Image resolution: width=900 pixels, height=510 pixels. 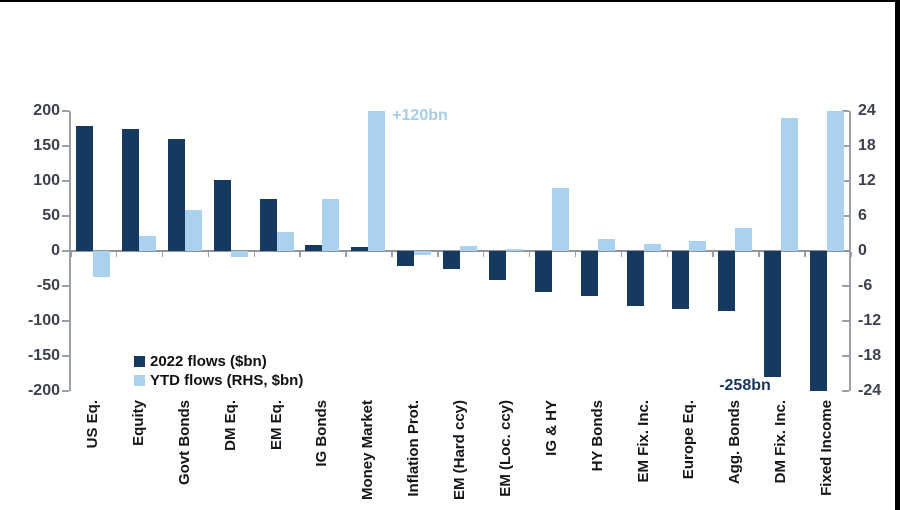 What do you see at coordinates (43, 390) in the screenshot?
I see `left-axis-tick-label: -200` at bounding box center [43, 390].